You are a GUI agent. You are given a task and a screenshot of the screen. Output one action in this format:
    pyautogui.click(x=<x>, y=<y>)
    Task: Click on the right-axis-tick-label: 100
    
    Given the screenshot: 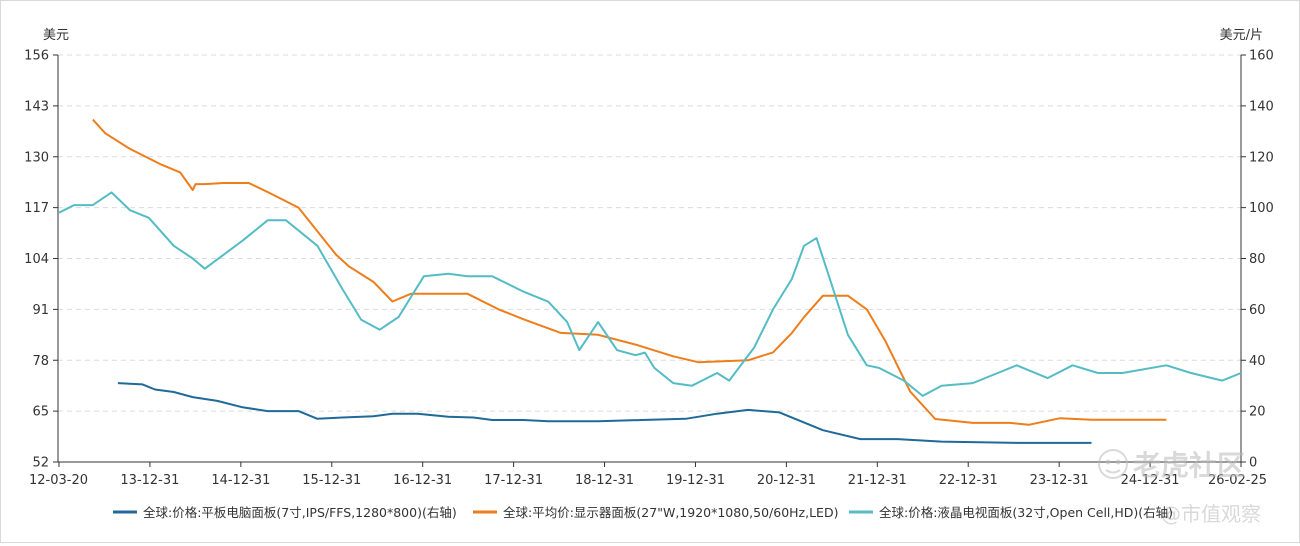 What is the action you would take?
    pyautogui.click(x=1261, y=208)
    